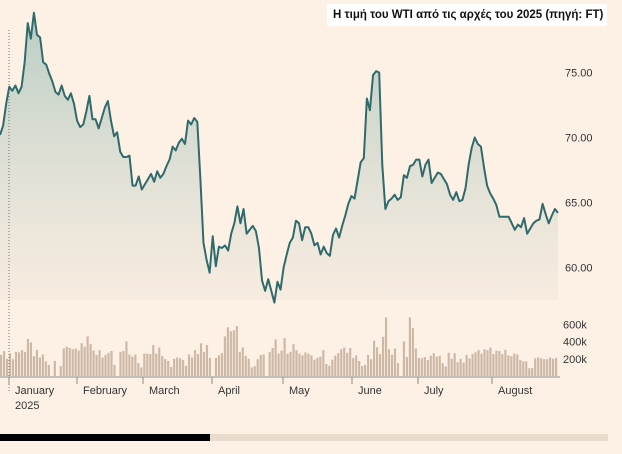 Image resolution: width=622 pixels, height=454 pixels. Describe the element at coordinates (579, 74) in the screenshot. I see `y-tick-label: 75.00` at that location.